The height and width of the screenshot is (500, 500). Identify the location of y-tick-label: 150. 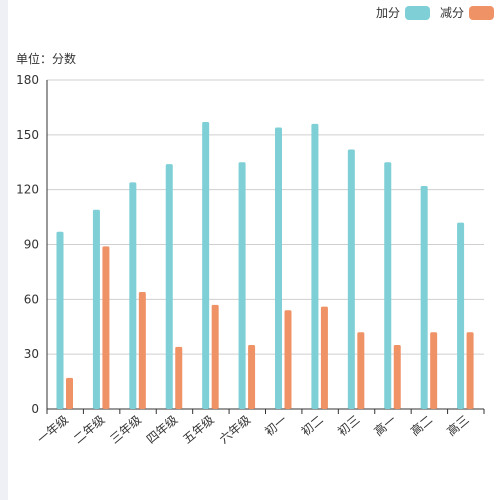
(27, 135).